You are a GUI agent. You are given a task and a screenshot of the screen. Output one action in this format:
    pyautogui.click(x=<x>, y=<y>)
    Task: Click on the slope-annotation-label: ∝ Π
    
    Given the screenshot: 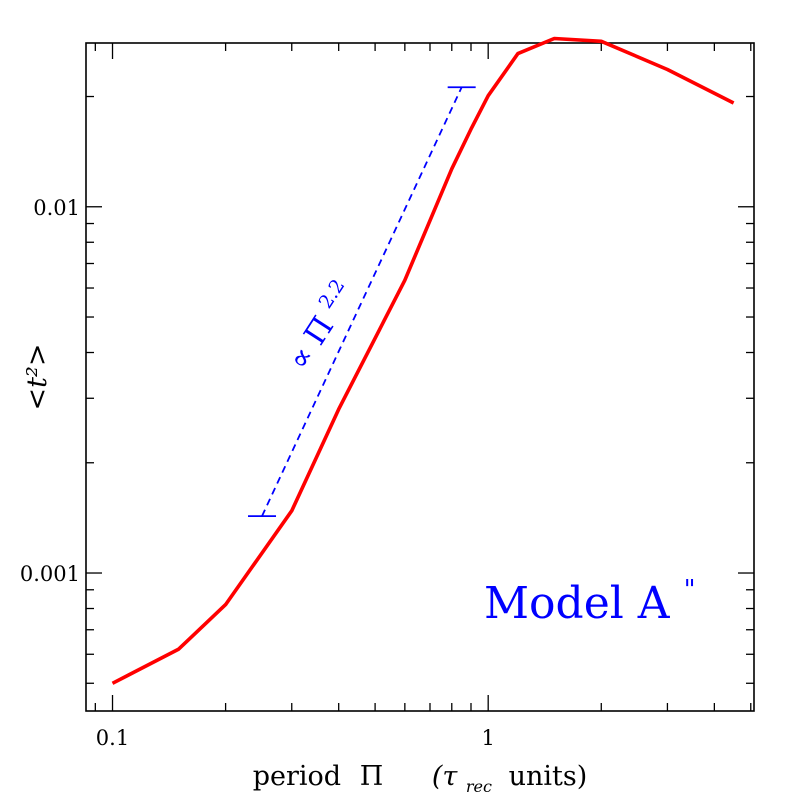 What is the action you would take?
    pyautogui.click(x=311, y=343)
    